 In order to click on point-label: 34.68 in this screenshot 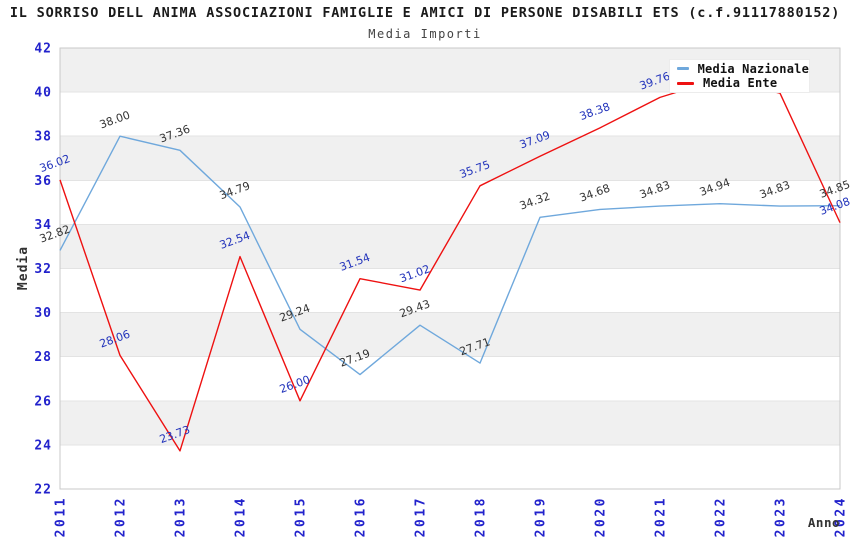, I will do `click(595, 193)`.